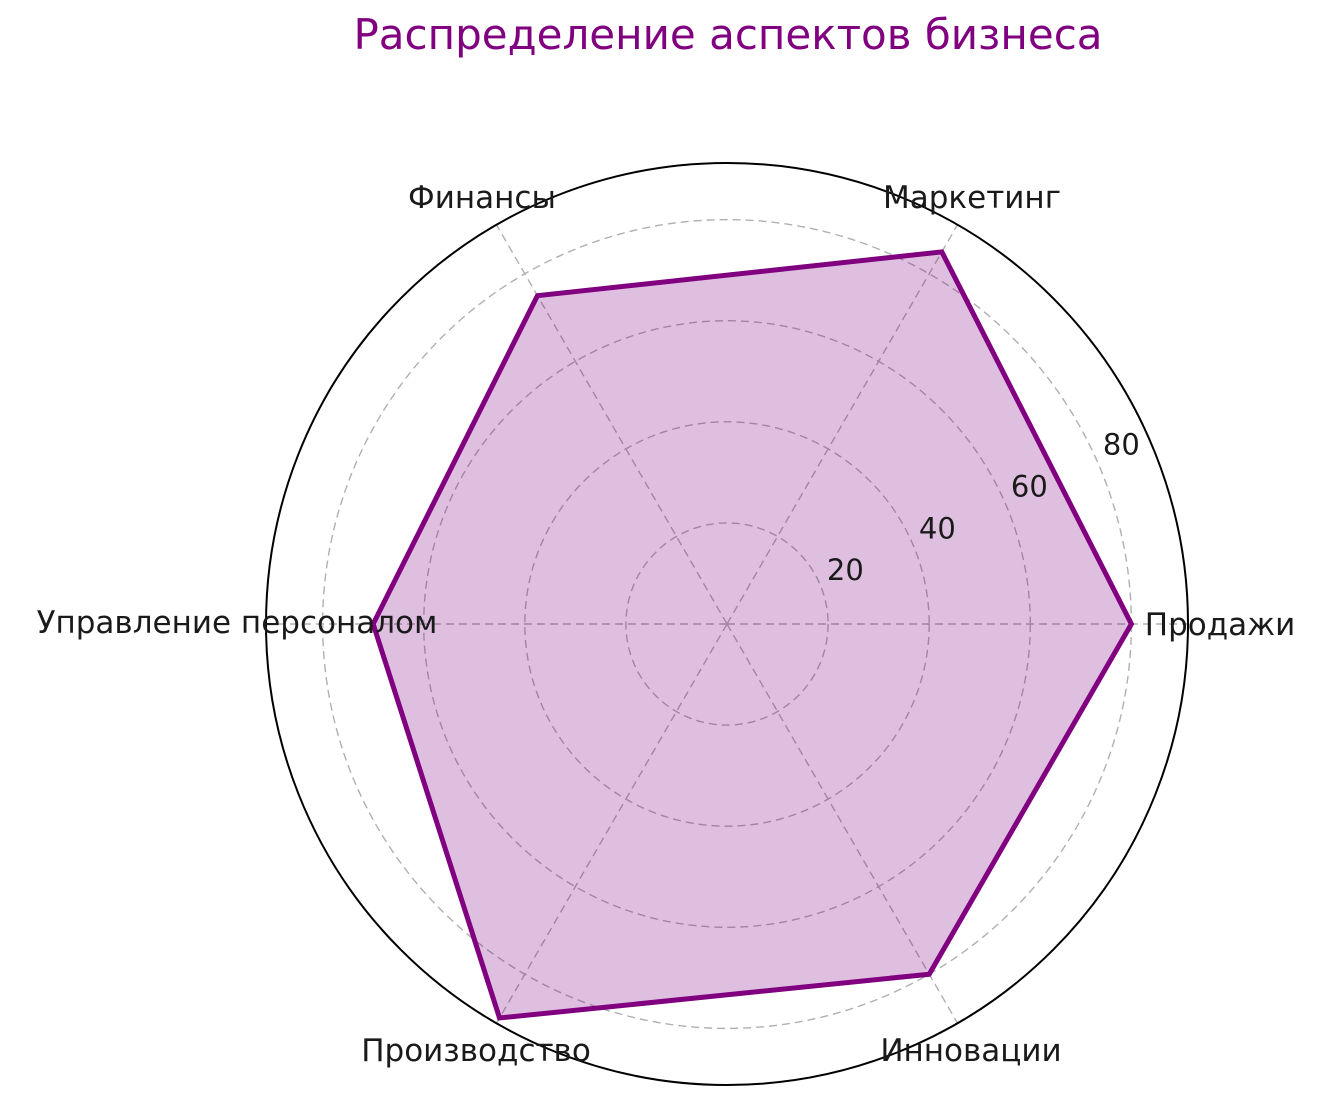  Describe the element at coordinates (972, 198) in the screenshot. I see `category-label: Маркетинг` at that location.